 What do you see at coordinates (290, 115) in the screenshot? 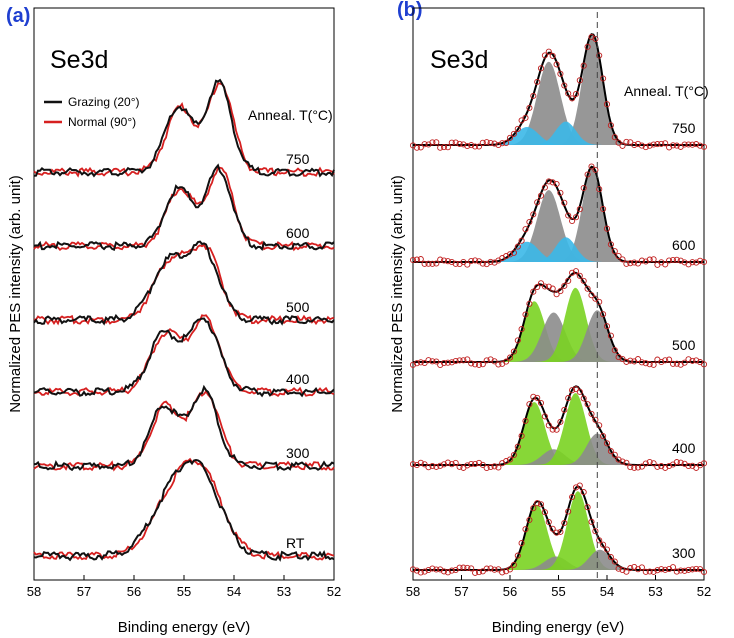
I see `panel-a-anneal-header: Anneal. T(°C)` at bounding box center [290, 115].